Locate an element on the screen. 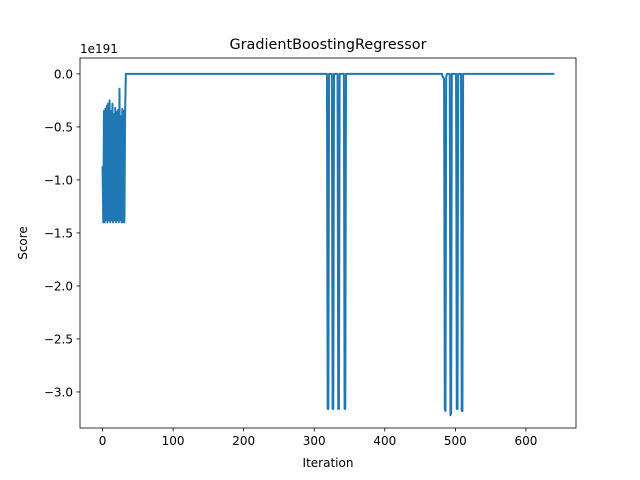 The image size is (640, 480). chart-title: GradientBoostingRegressor is located at coordinates (327, 45).